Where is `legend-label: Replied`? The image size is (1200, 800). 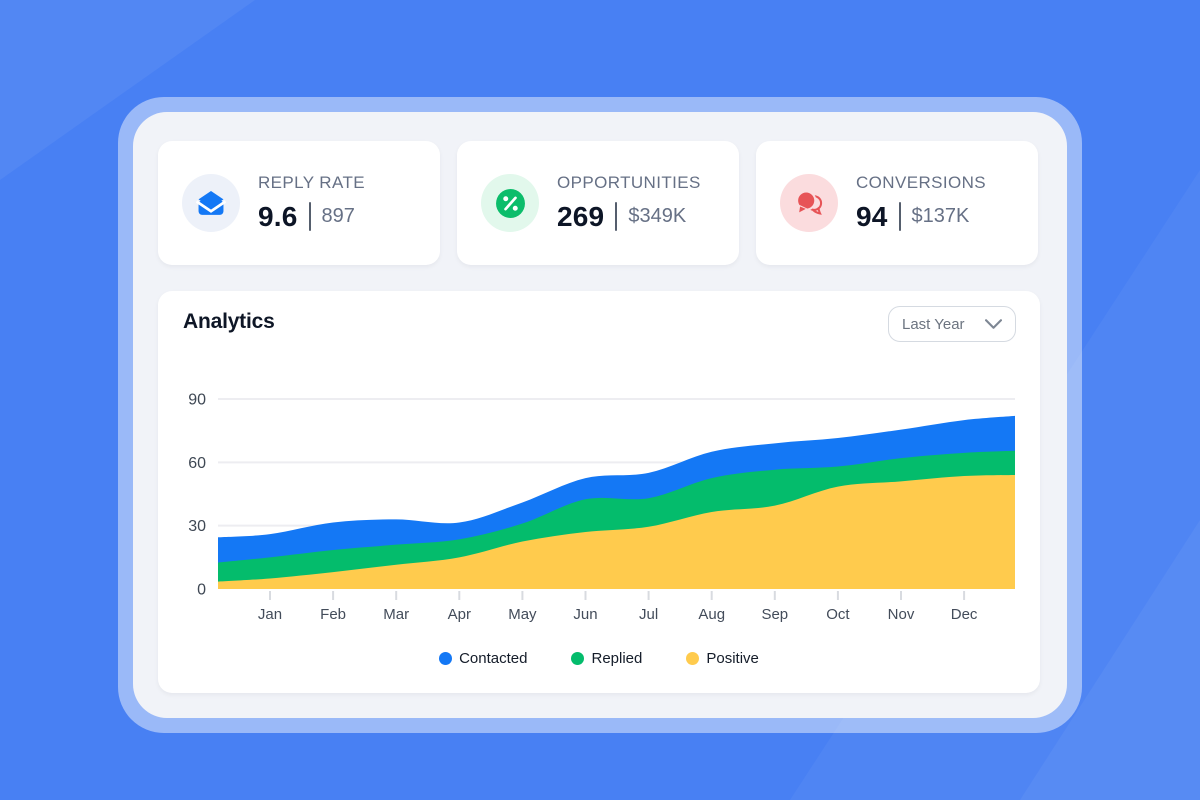
legend-label: Replied is located at coordinates (617, 658).